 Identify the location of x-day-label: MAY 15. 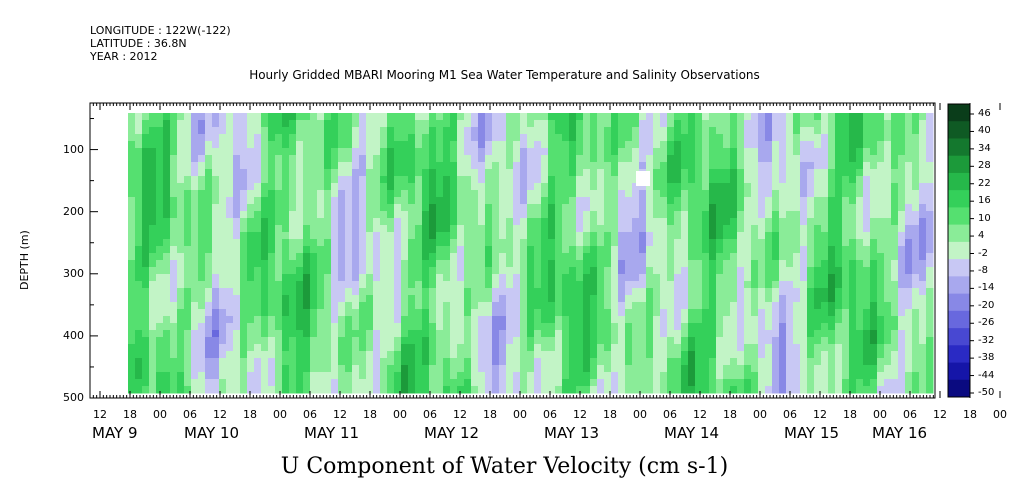
(812, 433).